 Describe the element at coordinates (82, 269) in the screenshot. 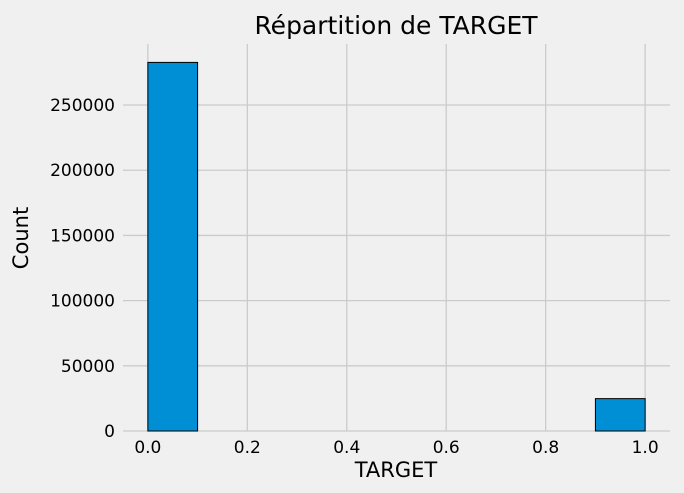

I see `y-tick-labels: 0 50000 100000 150000 200000 250000` at that location.